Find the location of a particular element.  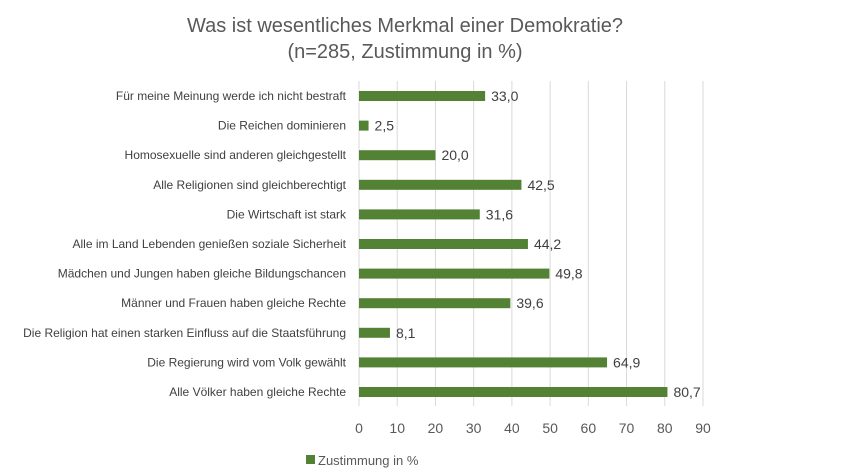

x-tick-label: 0 is located at coordinates (359, 428).